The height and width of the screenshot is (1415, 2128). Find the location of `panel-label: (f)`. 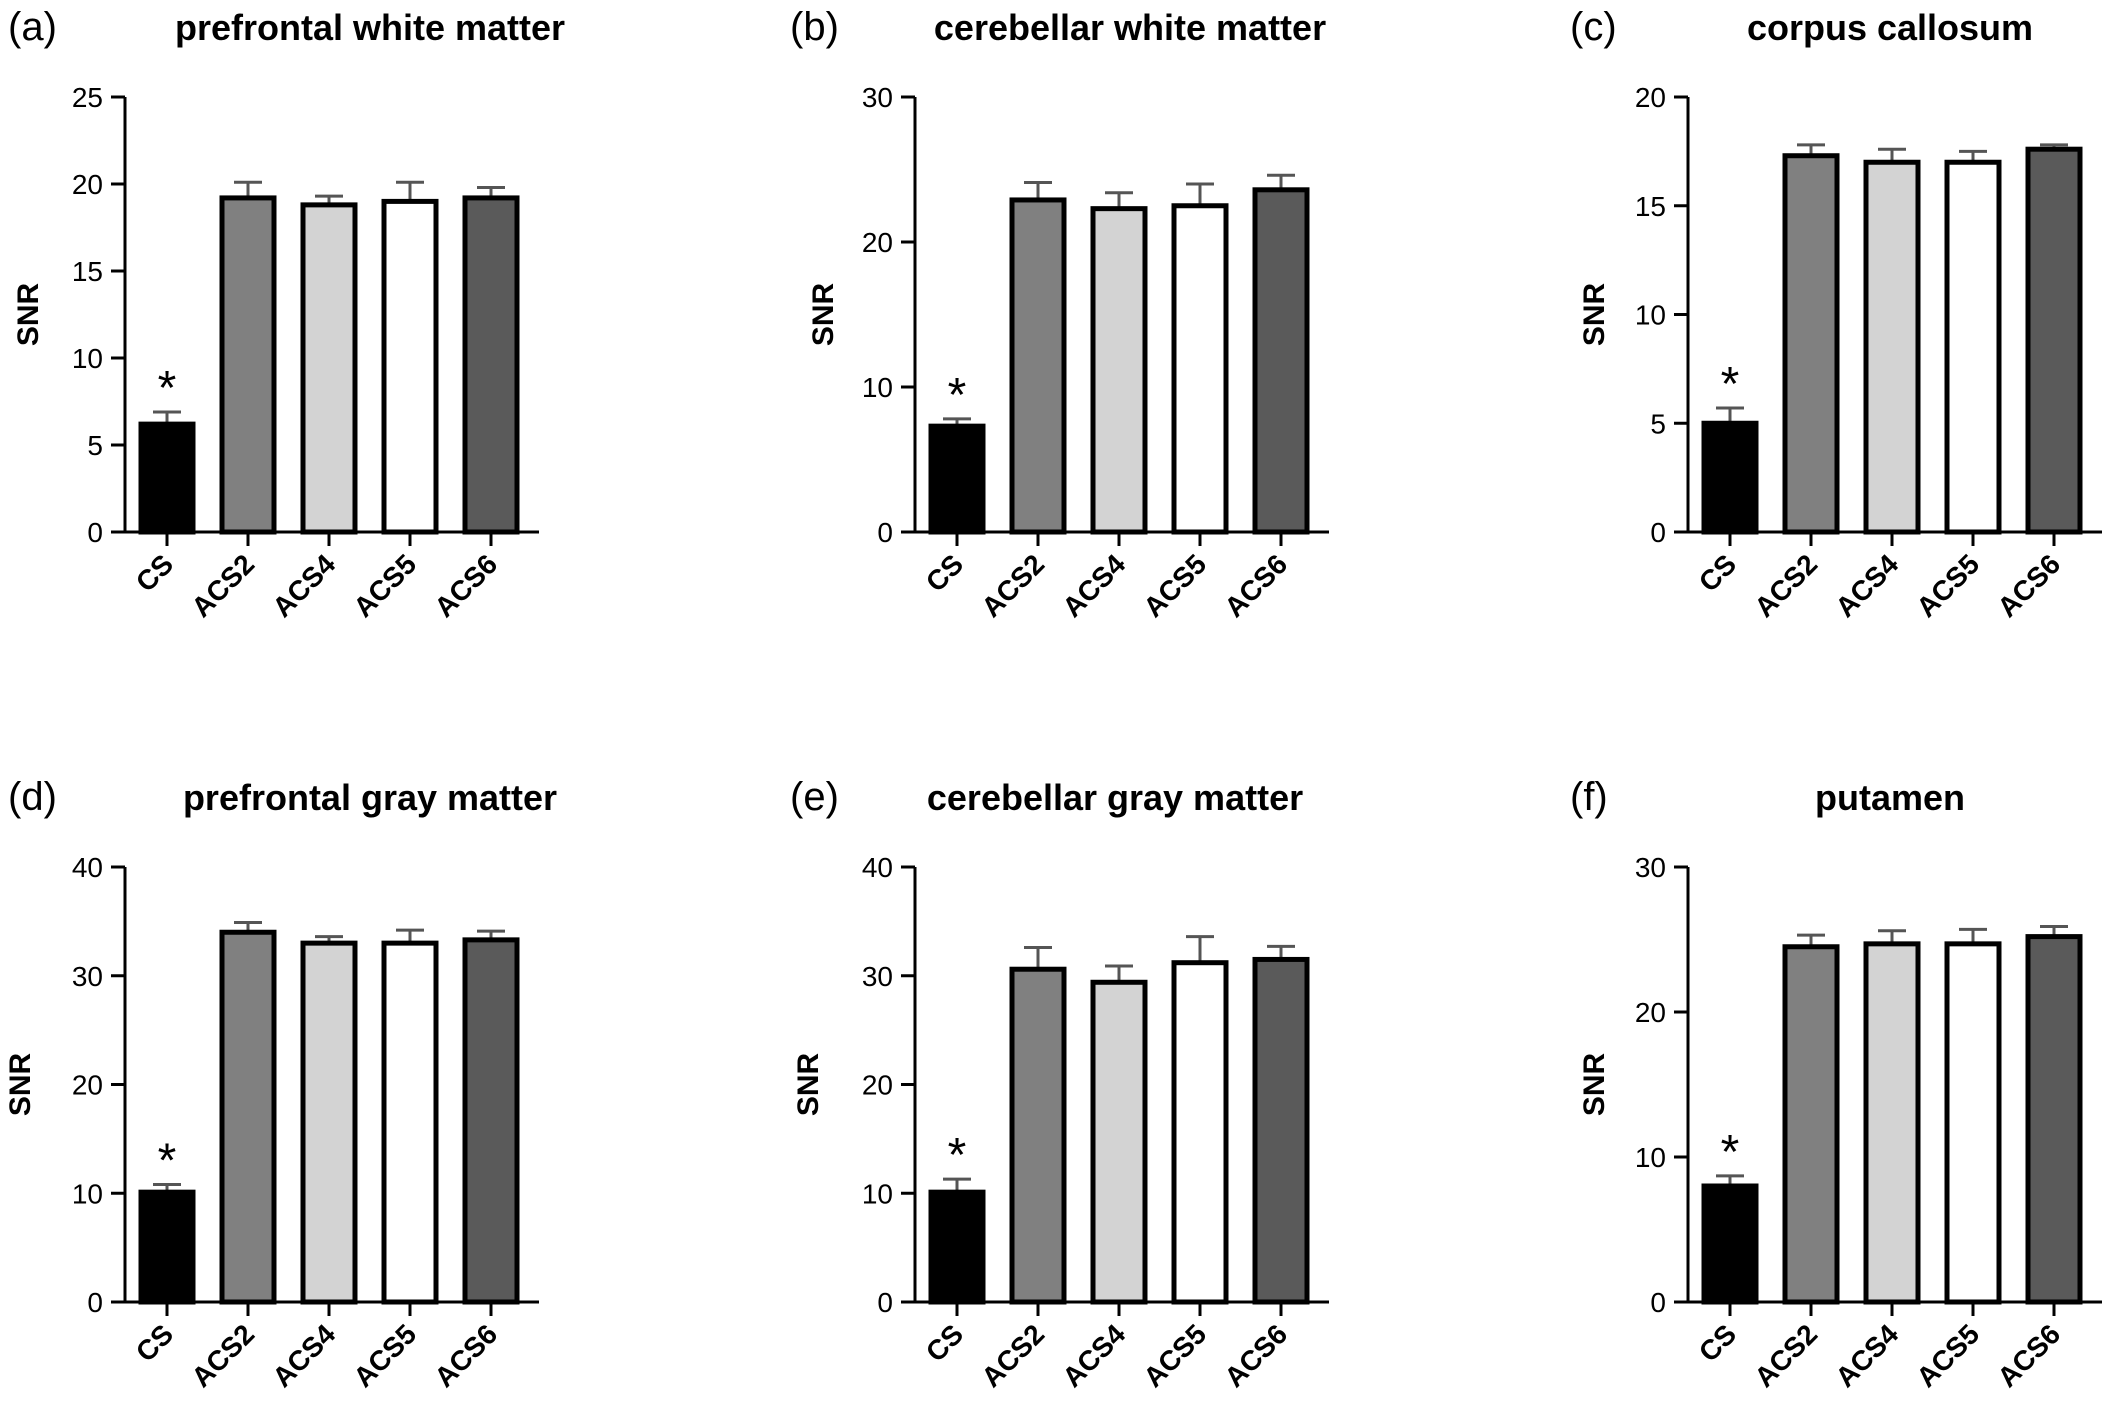

panel-label: (f) is located at coordinates (1589, 797).